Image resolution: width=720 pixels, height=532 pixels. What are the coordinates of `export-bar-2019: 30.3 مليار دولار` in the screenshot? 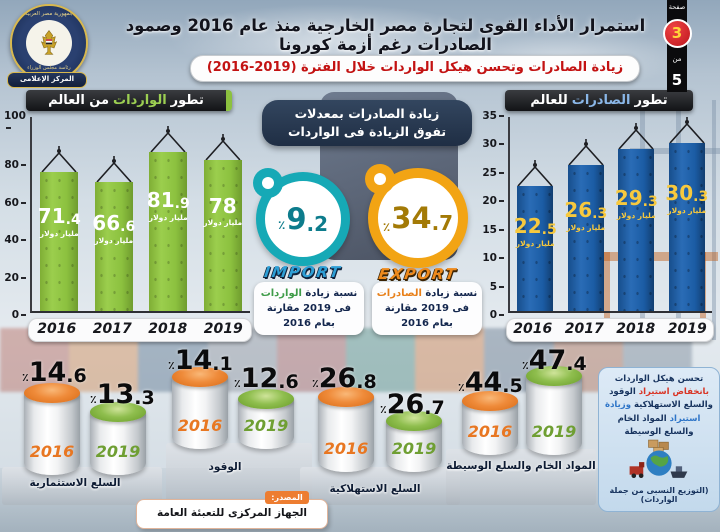 It's located at (686, 214).